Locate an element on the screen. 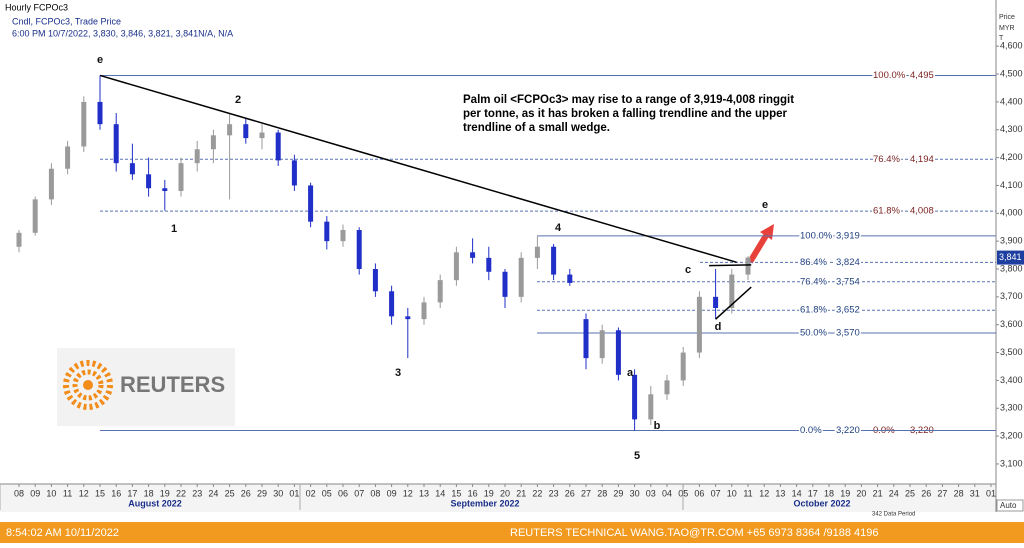 This screenshot has width=1024, height=548. last-price-label: 3,841 is located at coordinates (1010, 257).